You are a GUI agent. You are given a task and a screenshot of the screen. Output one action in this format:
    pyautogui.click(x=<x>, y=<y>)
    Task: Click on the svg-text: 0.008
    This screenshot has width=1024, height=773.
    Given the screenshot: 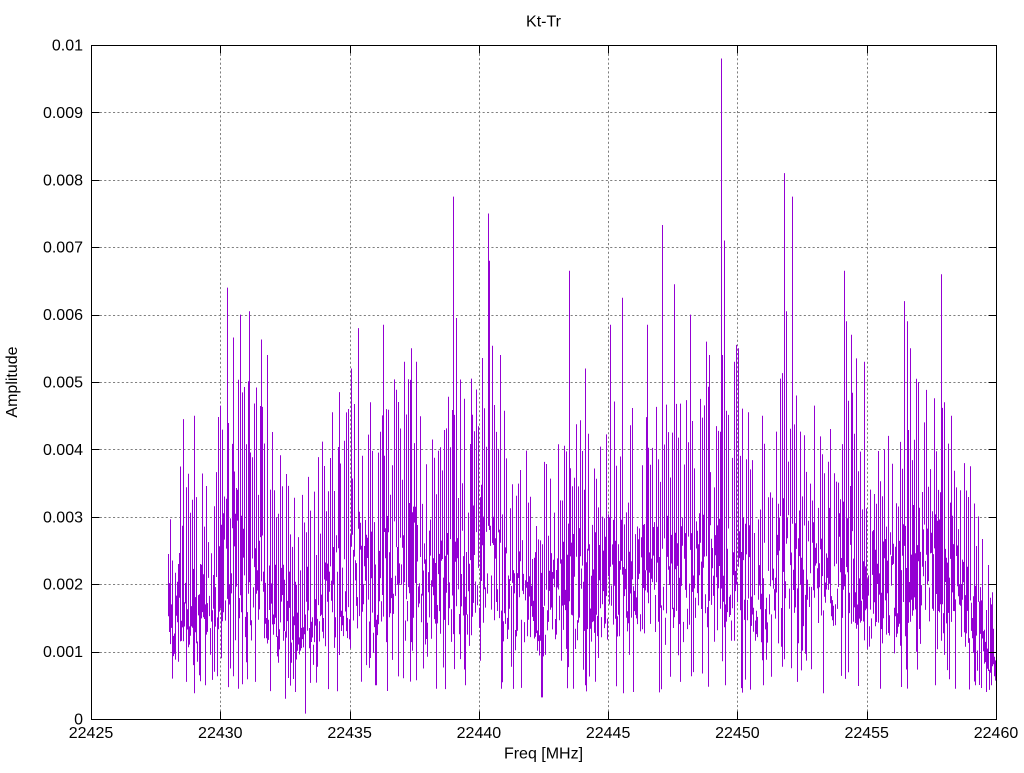 What is the action you would take?
    pyautogui.click(x=63, y=180)
    